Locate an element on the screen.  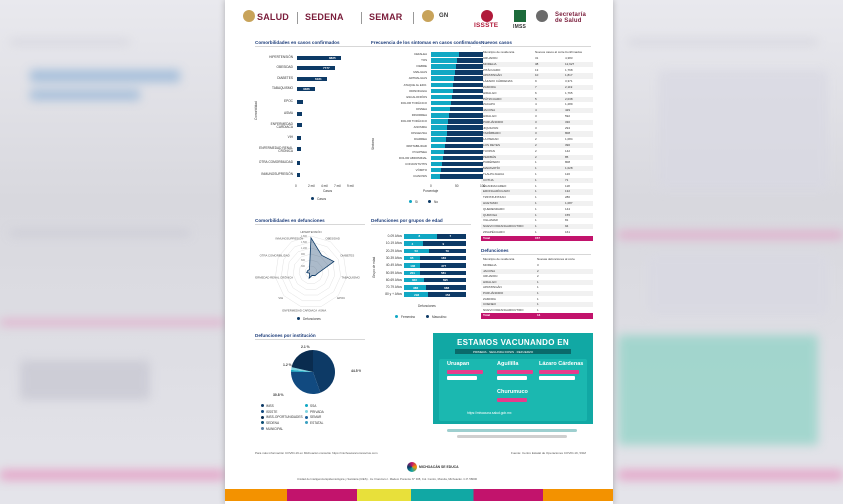
table-cell: PURÉPERO is located at coordinates (491, 162).